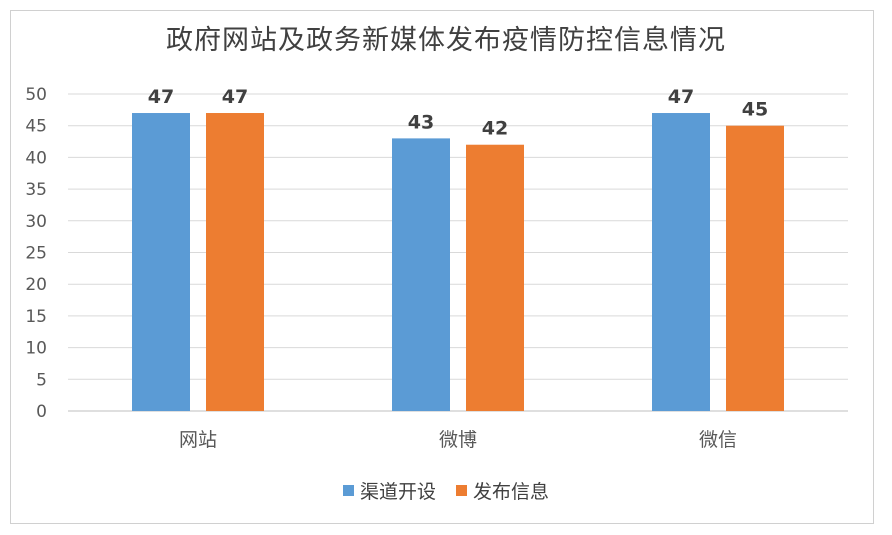 The image size is (892, 535). What do you see at coordinates (718, 440) in the screenshot?
I see `x-tick-label: 微信` at bounding box center [718, 440].